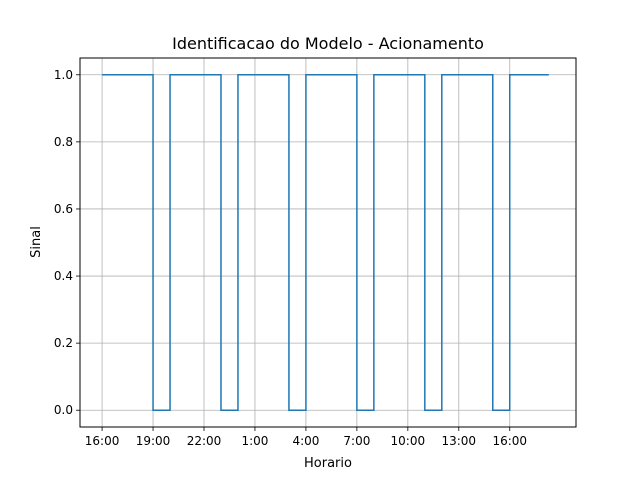 The width and height of the screenshot is (640, 480). What do you see at coordinates (63, 75) in the screenshot?
I see `y-tick-label: 1.0` at bounding box center [63, 75].